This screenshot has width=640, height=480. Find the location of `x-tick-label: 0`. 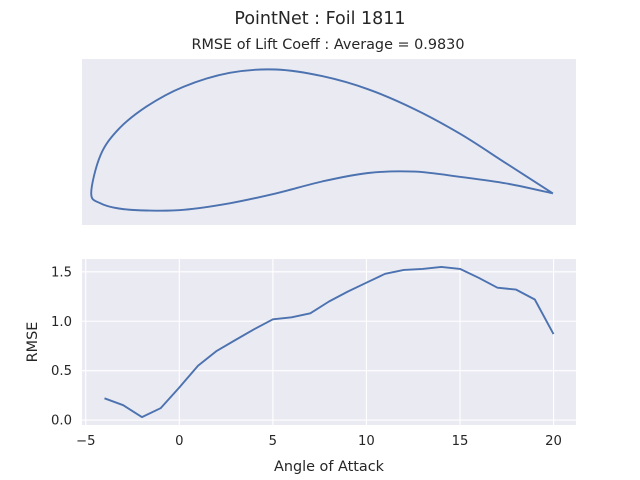

x-tick-label: 0 is located at coordinates (179, 441).